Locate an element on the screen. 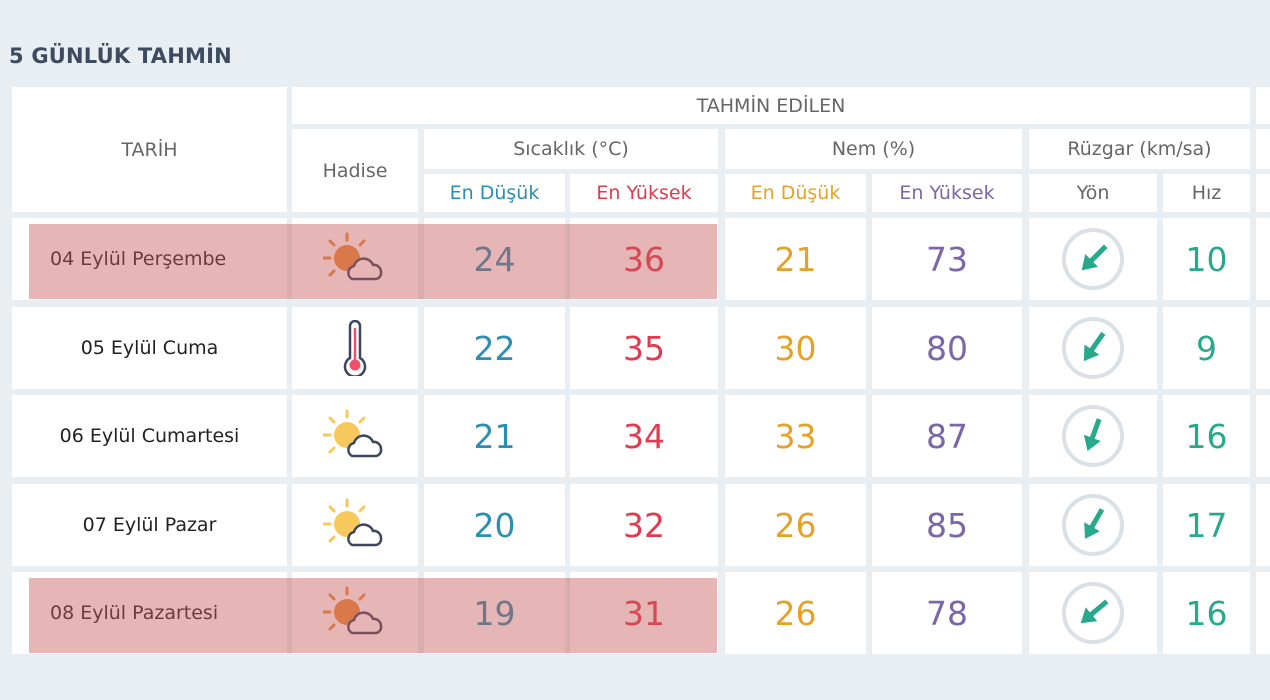  temp-low-cell: 19 is located at coordinates (494, 613).